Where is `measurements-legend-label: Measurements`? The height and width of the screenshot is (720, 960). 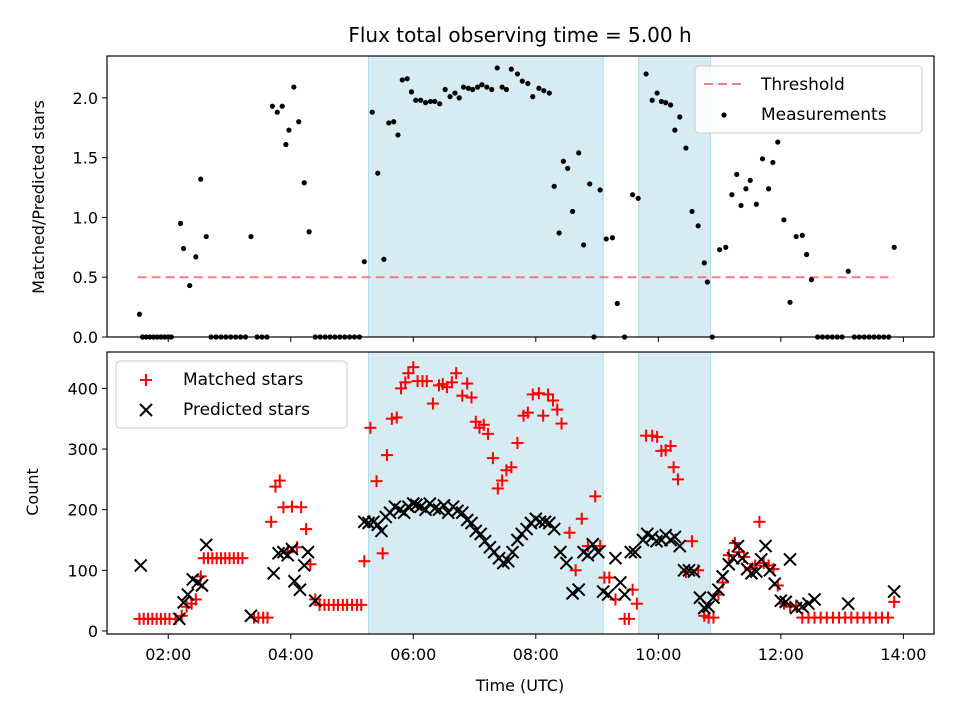 measurements-legend-label: Measurements is located at coordinates (824, 115).